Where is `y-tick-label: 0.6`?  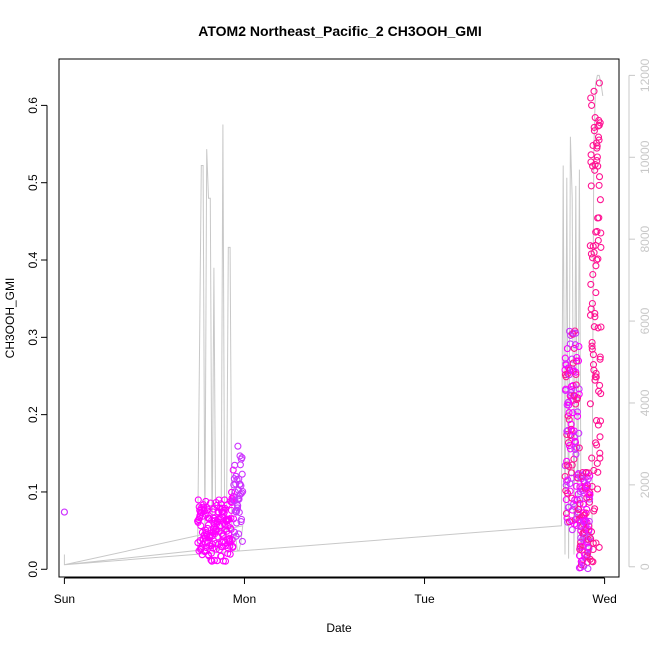 y-tick-label: 0.6 is located at coordinates (33, 105).